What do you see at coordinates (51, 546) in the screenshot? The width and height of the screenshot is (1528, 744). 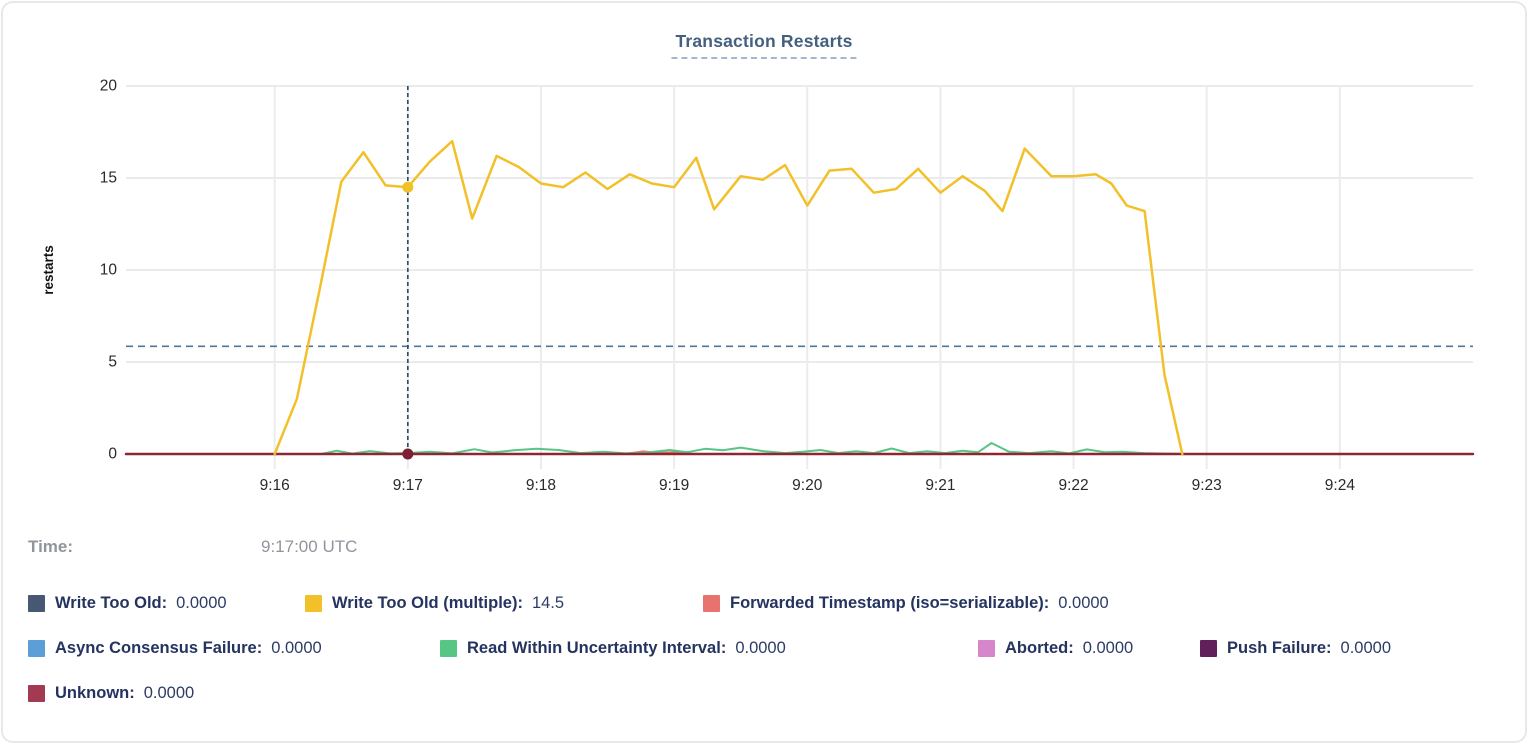 I see `time-label: Time:` at bounding box center [51, 546].